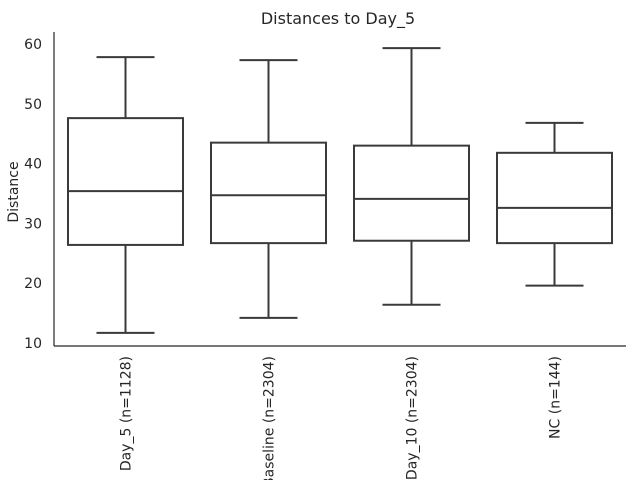  I want to click on y-tick-label: 20, so click(33, 284).